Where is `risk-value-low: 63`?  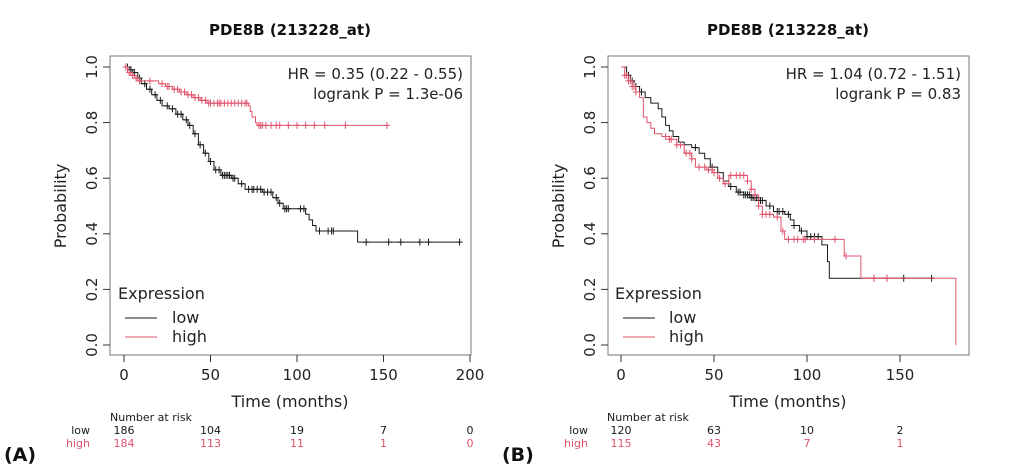
risk-value-low: 63 is located at coordinates (714, 430).